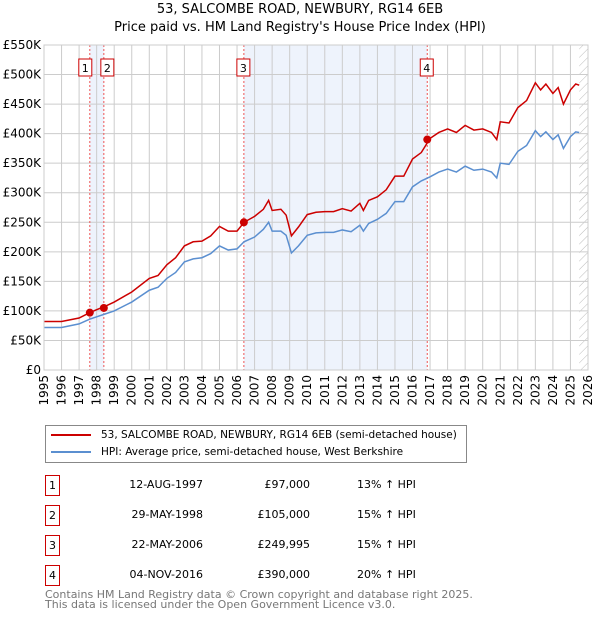  What do you see at coordinates (342, 390) in the screenshot?
I see `x-tick-label: 2012` at bounding box center [342, 390].